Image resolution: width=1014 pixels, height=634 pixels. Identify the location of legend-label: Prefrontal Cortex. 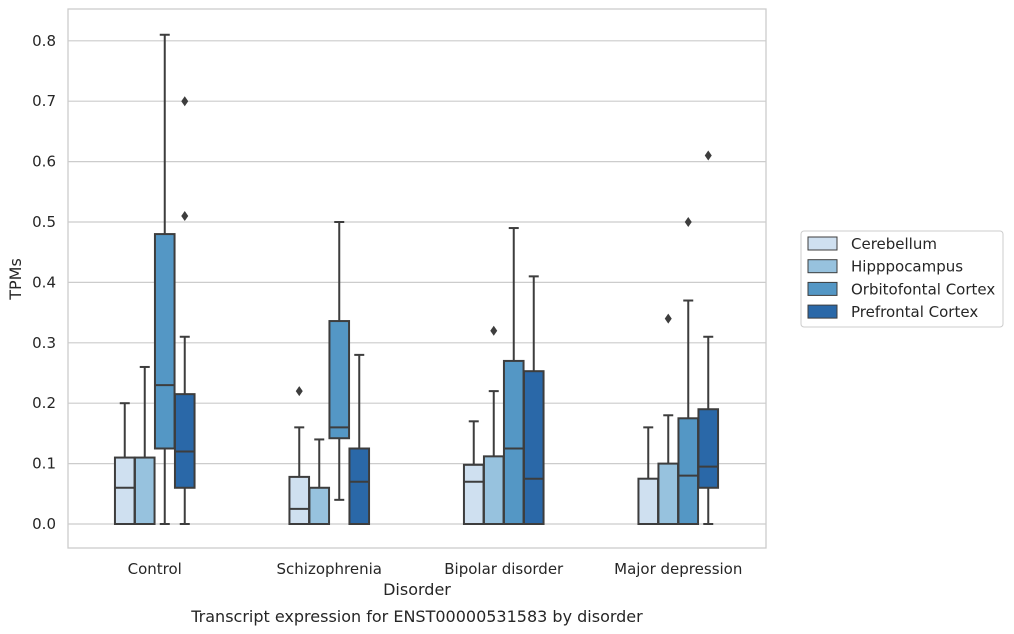
(914, 312).